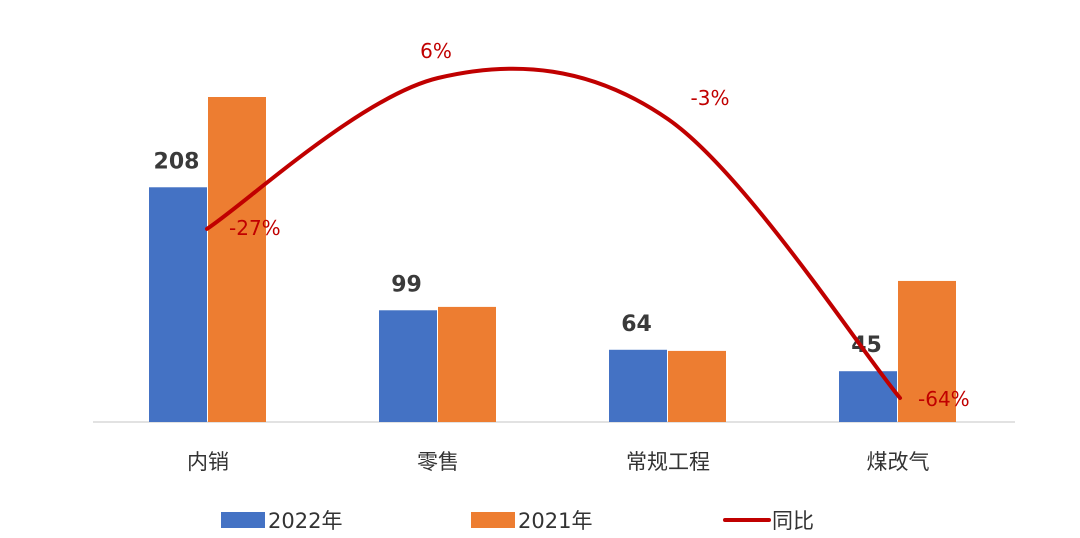  What do you see at coordinates (793, 521) in the screenshot?
I see `legend-label: 同比` at bounding box center [793, 521].